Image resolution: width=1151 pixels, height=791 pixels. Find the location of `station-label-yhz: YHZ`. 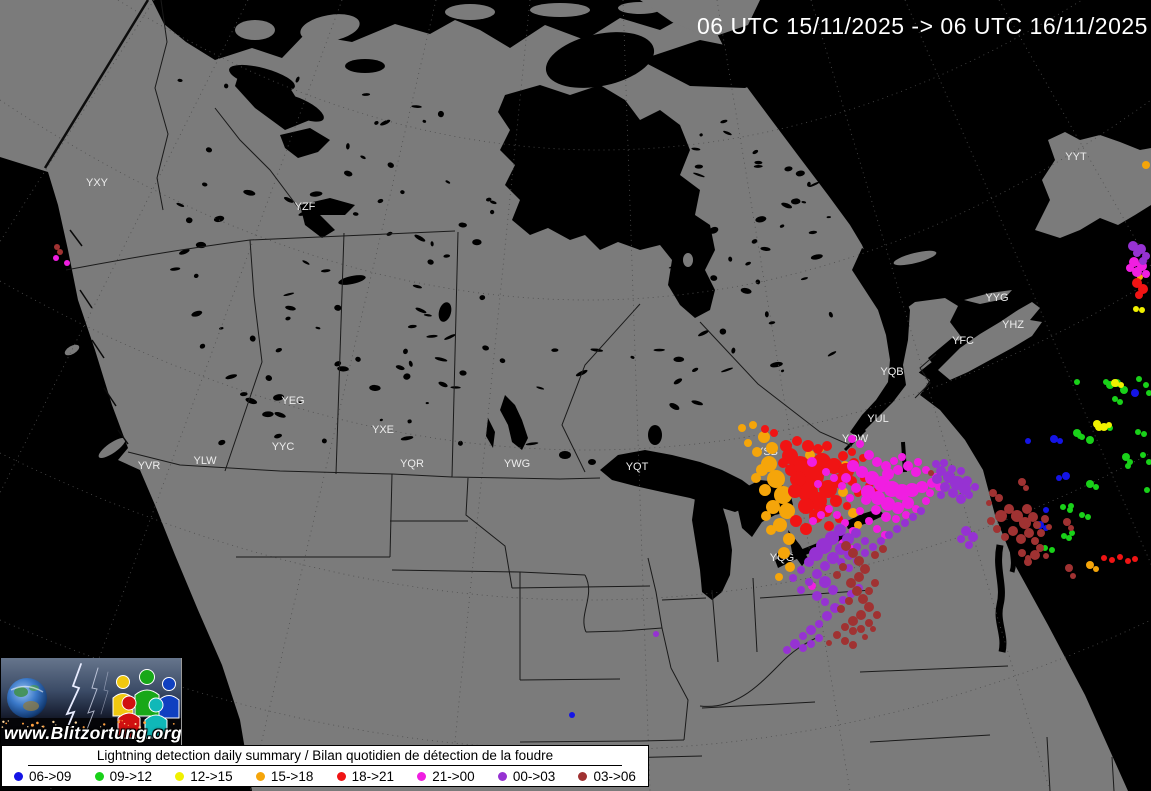

station-label-yhz: YHZ is located at coordinates (1013, 325).